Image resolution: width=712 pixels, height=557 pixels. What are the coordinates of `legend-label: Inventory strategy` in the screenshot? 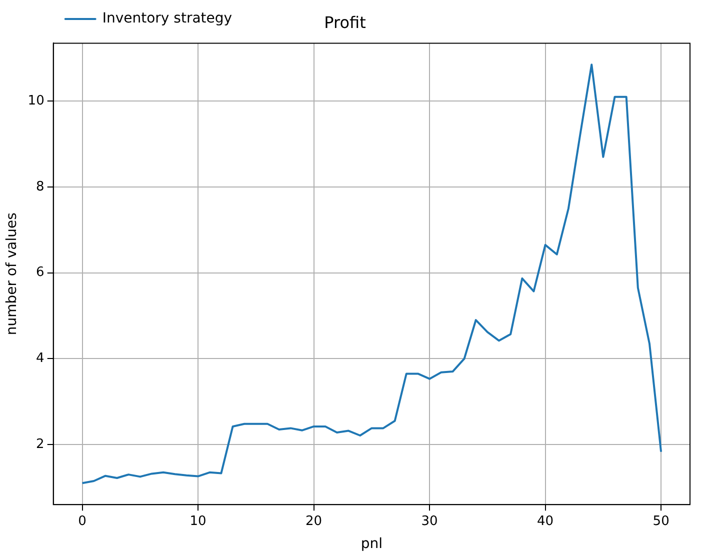 It's located at (167, 18).